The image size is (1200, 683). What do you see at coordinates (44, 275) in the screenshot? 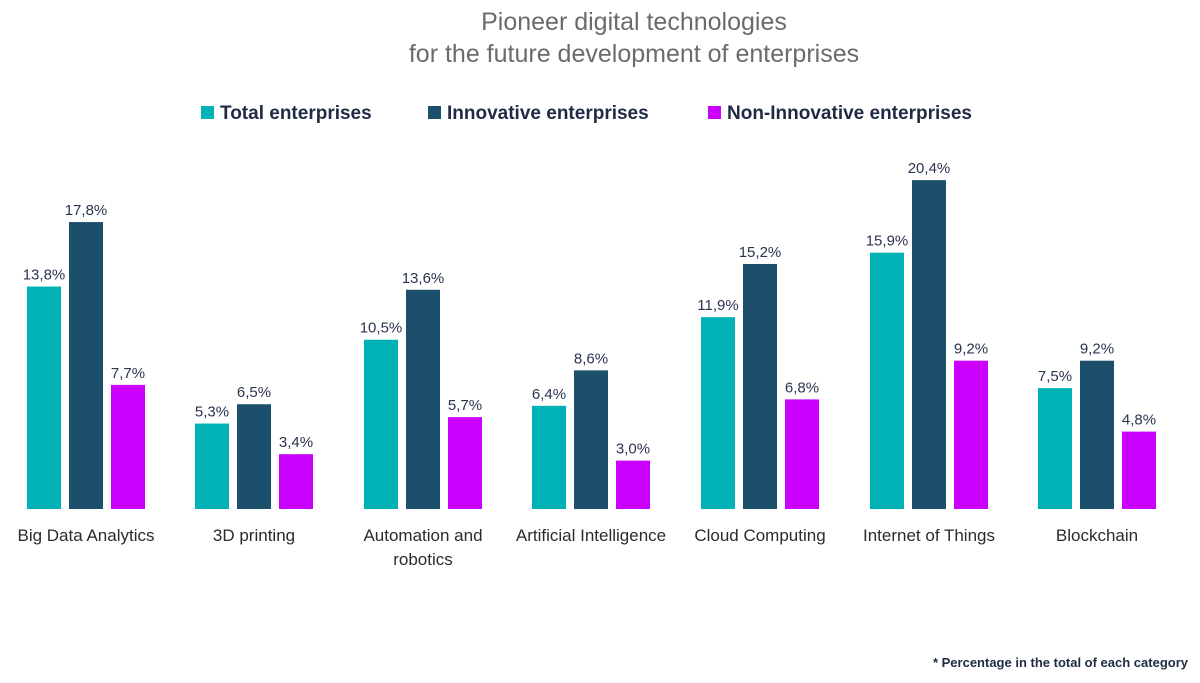
I see `data-label: 13,8%` at bounding box center [44, 275].